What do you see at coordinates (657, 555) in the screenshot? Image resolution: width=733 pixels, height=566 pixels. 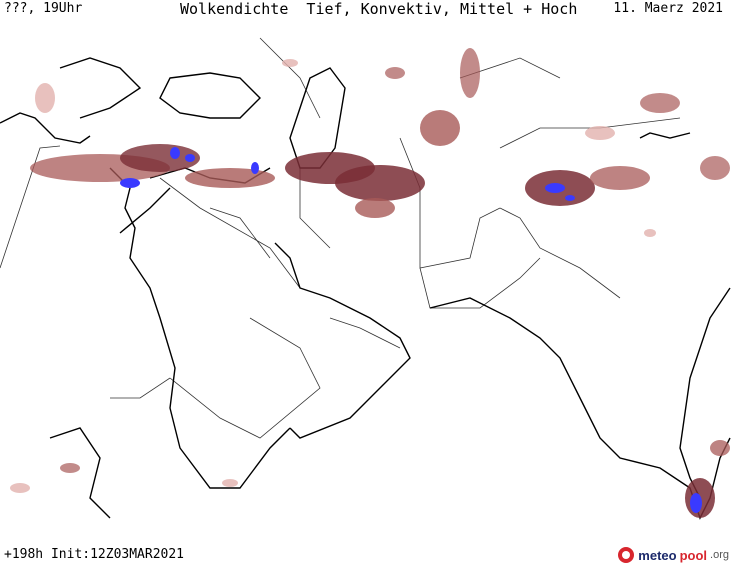 I see `logo-text-meteo: meteo` at bounding box center [657, 555].